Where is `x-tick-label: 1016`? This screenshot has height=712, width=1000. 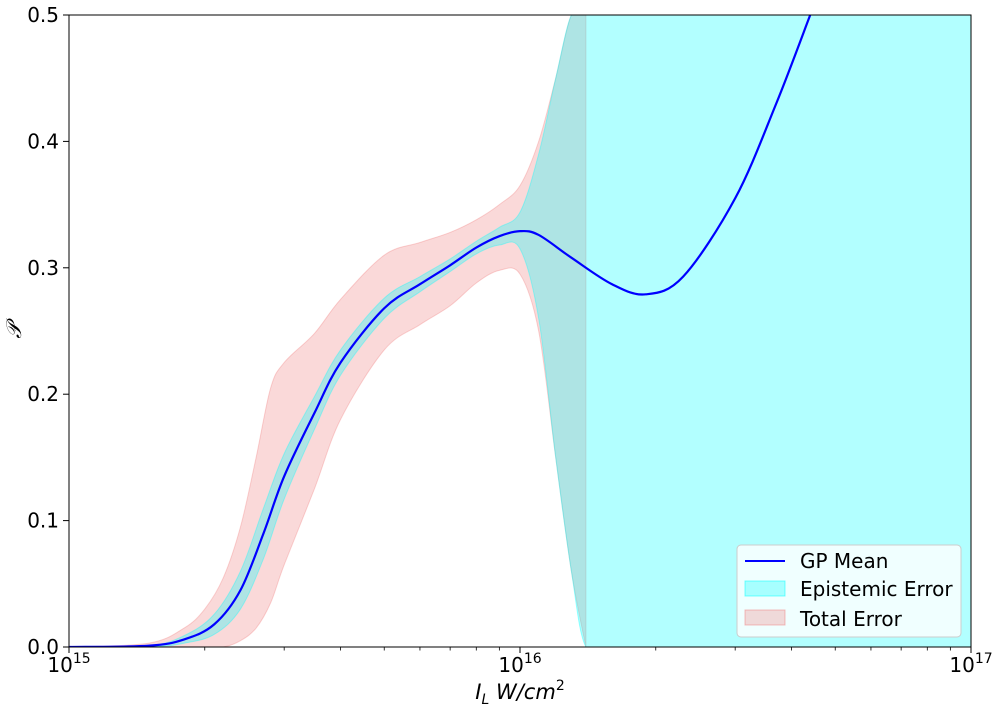
x-tick-label: 1016 is located at coordinates (519, 664).